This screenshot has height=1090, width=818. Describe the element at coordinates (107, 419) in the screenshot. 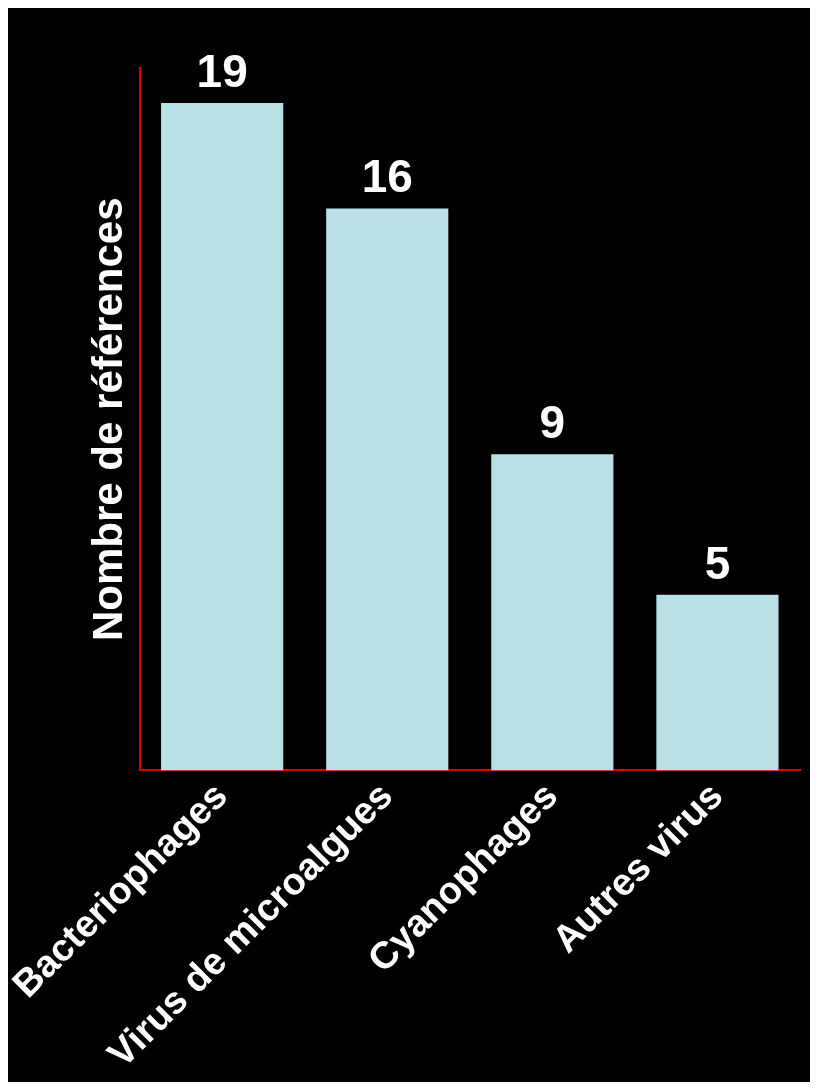

I see `y-axis-title: Nombre de références` at that location.